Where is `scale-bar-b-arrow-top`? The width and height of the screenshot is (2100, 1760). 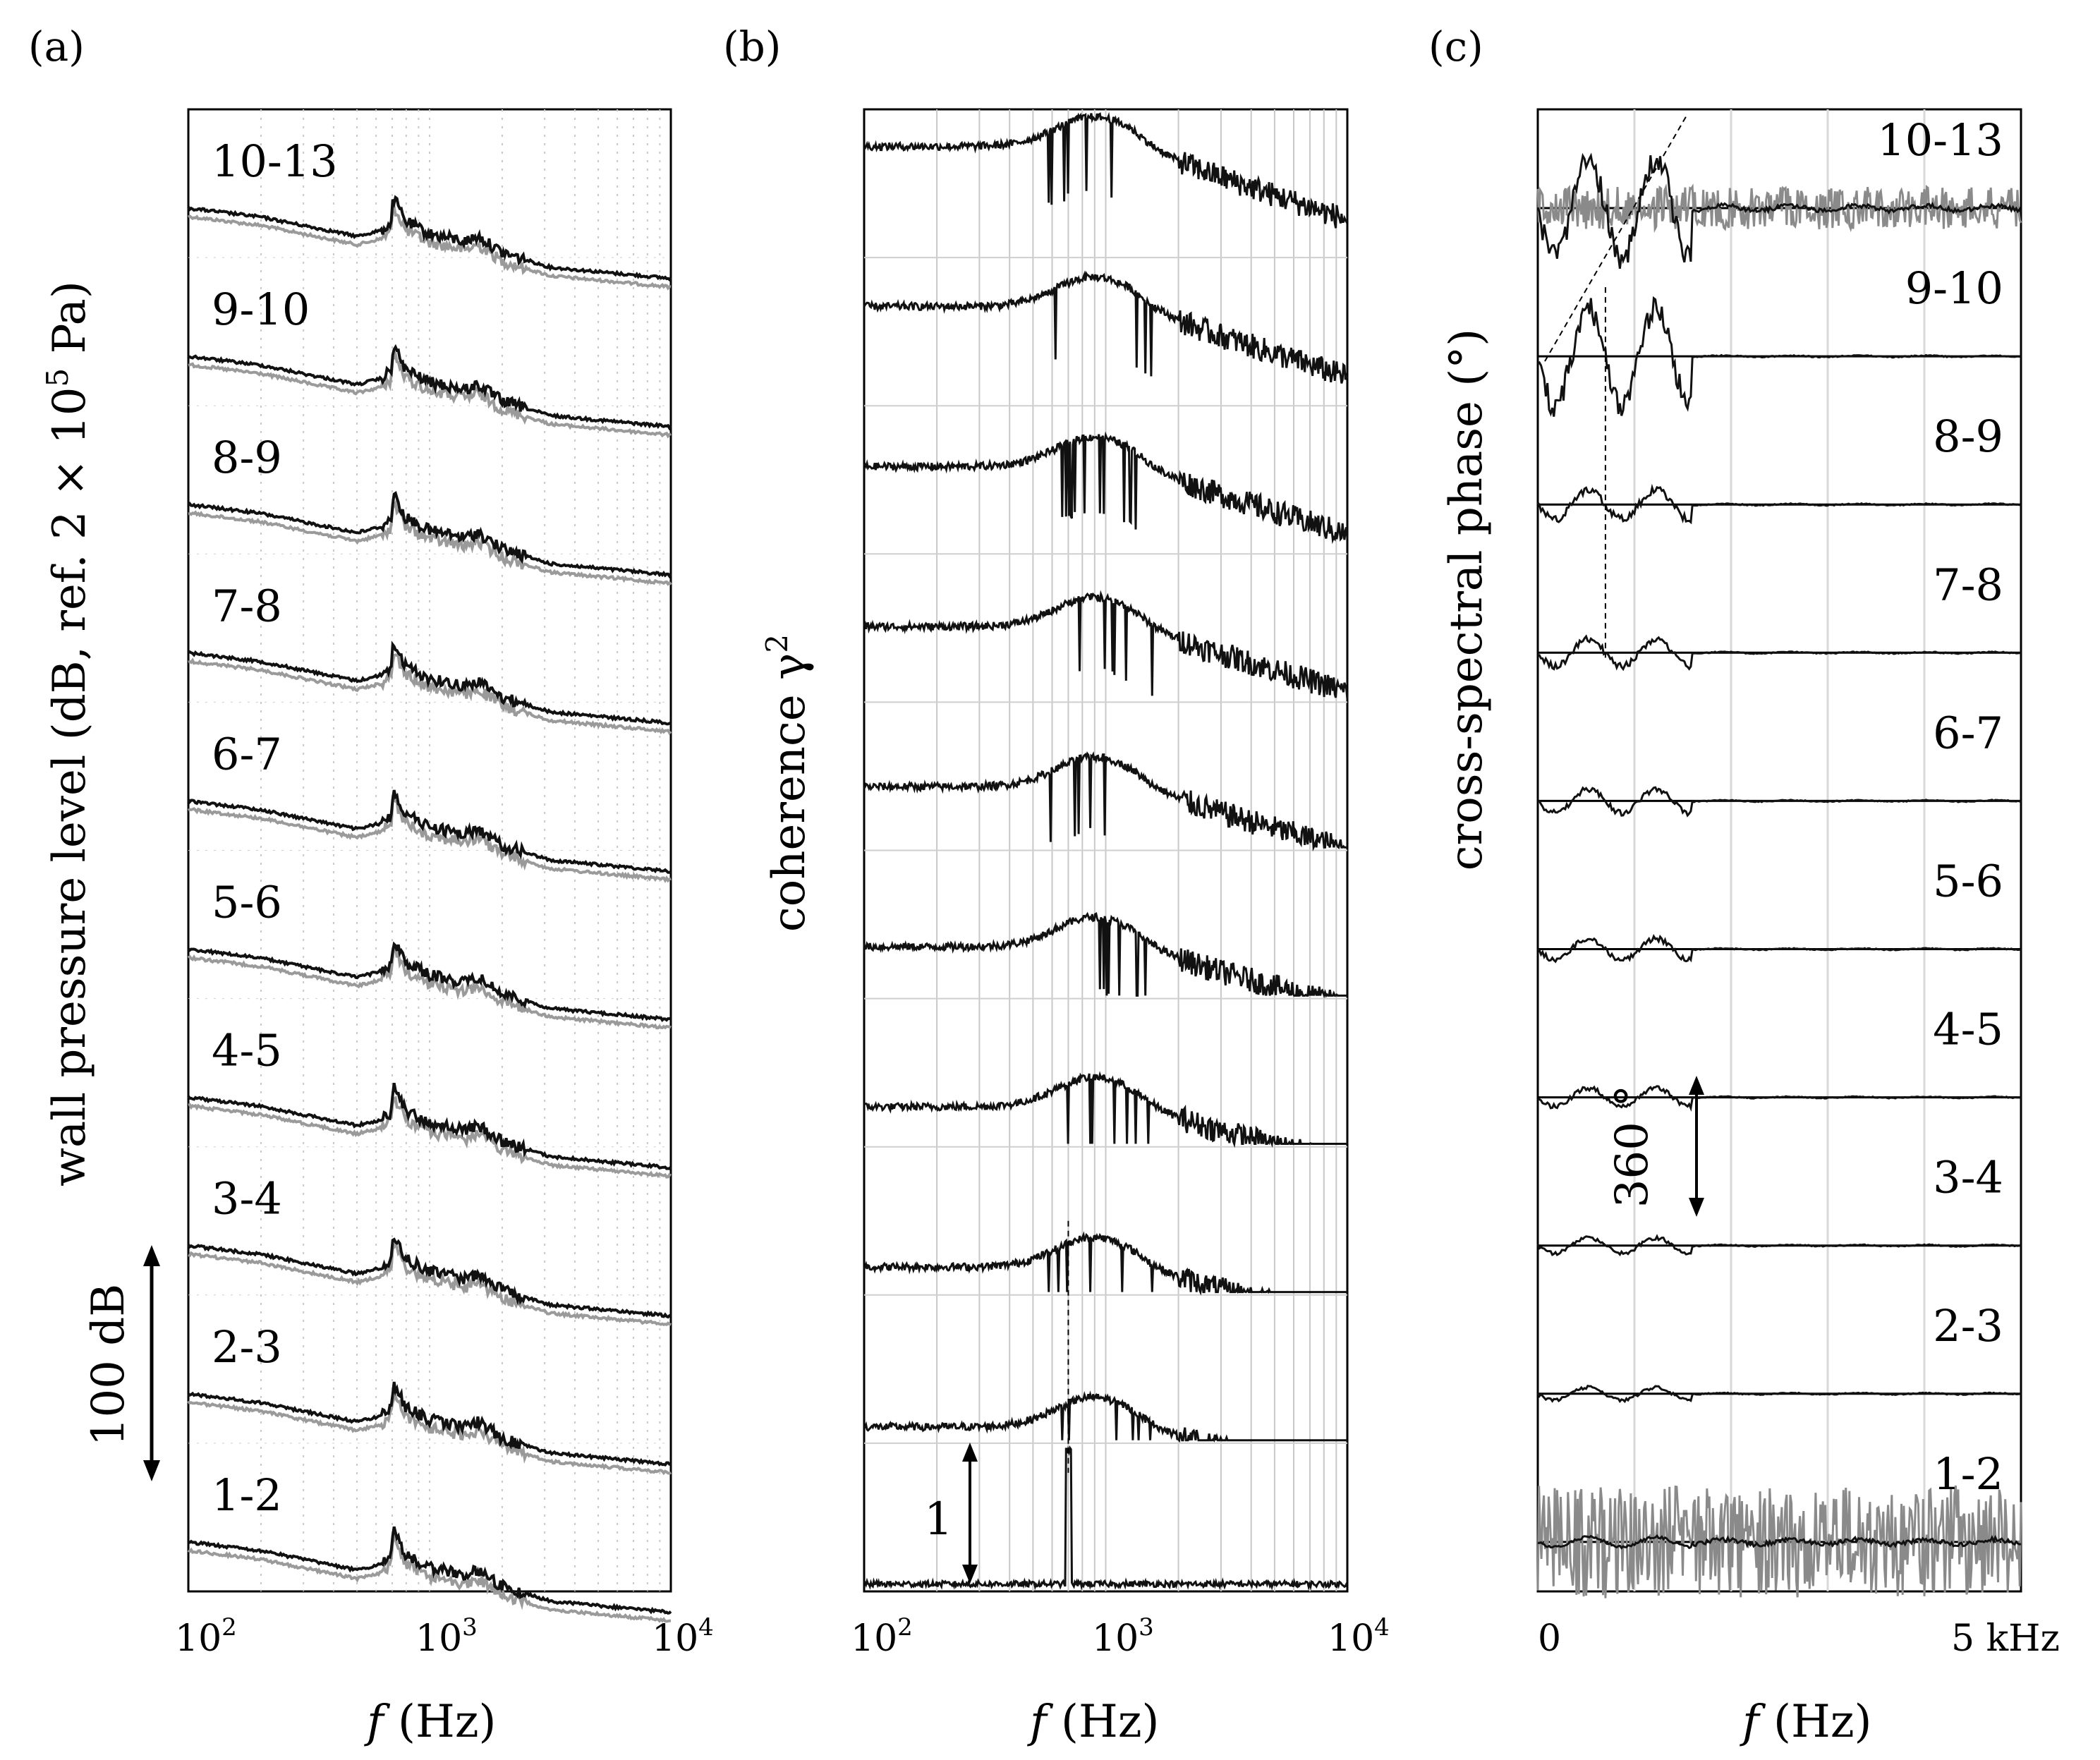
scale-bar-b-arrow-top is located at coordinates (970, 1453).